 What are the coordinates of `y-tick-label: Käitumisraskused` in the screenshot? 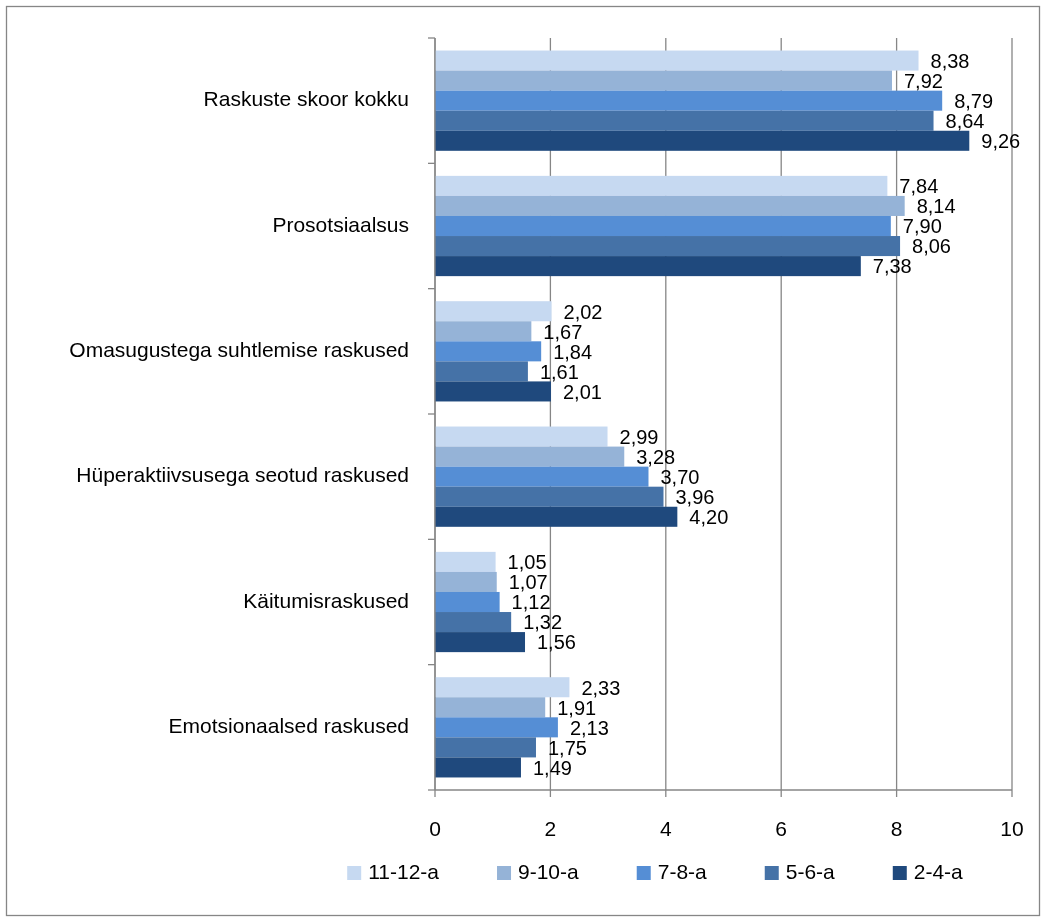 It's located at (326, 600).